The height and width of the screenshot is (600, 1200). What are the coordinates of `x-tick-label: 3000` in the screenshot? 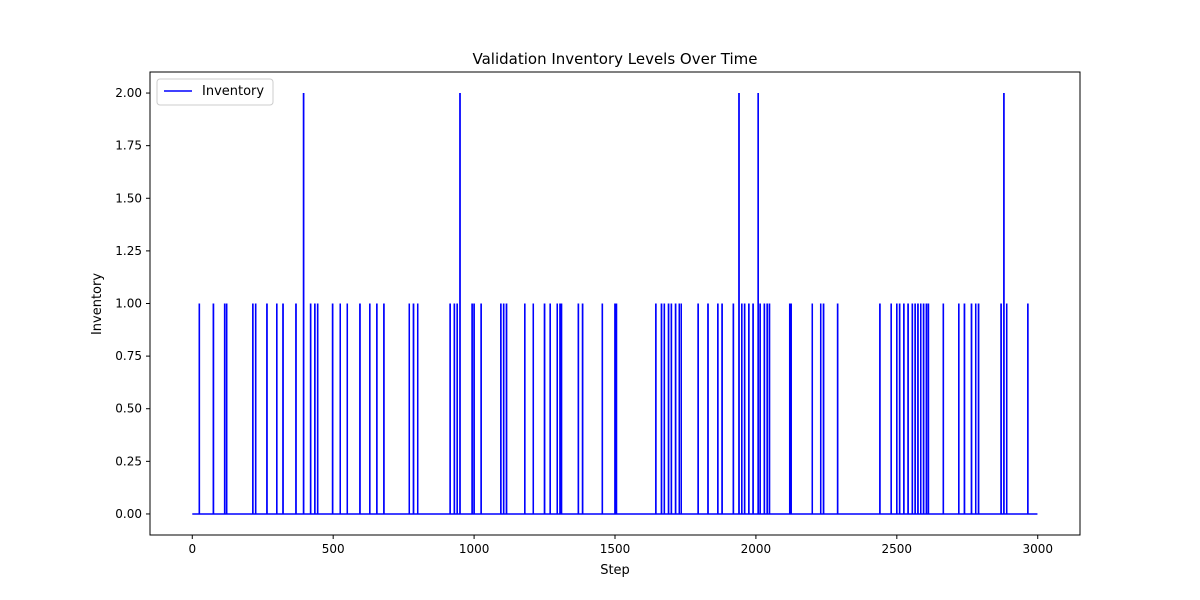 It's located at (1037, 549).